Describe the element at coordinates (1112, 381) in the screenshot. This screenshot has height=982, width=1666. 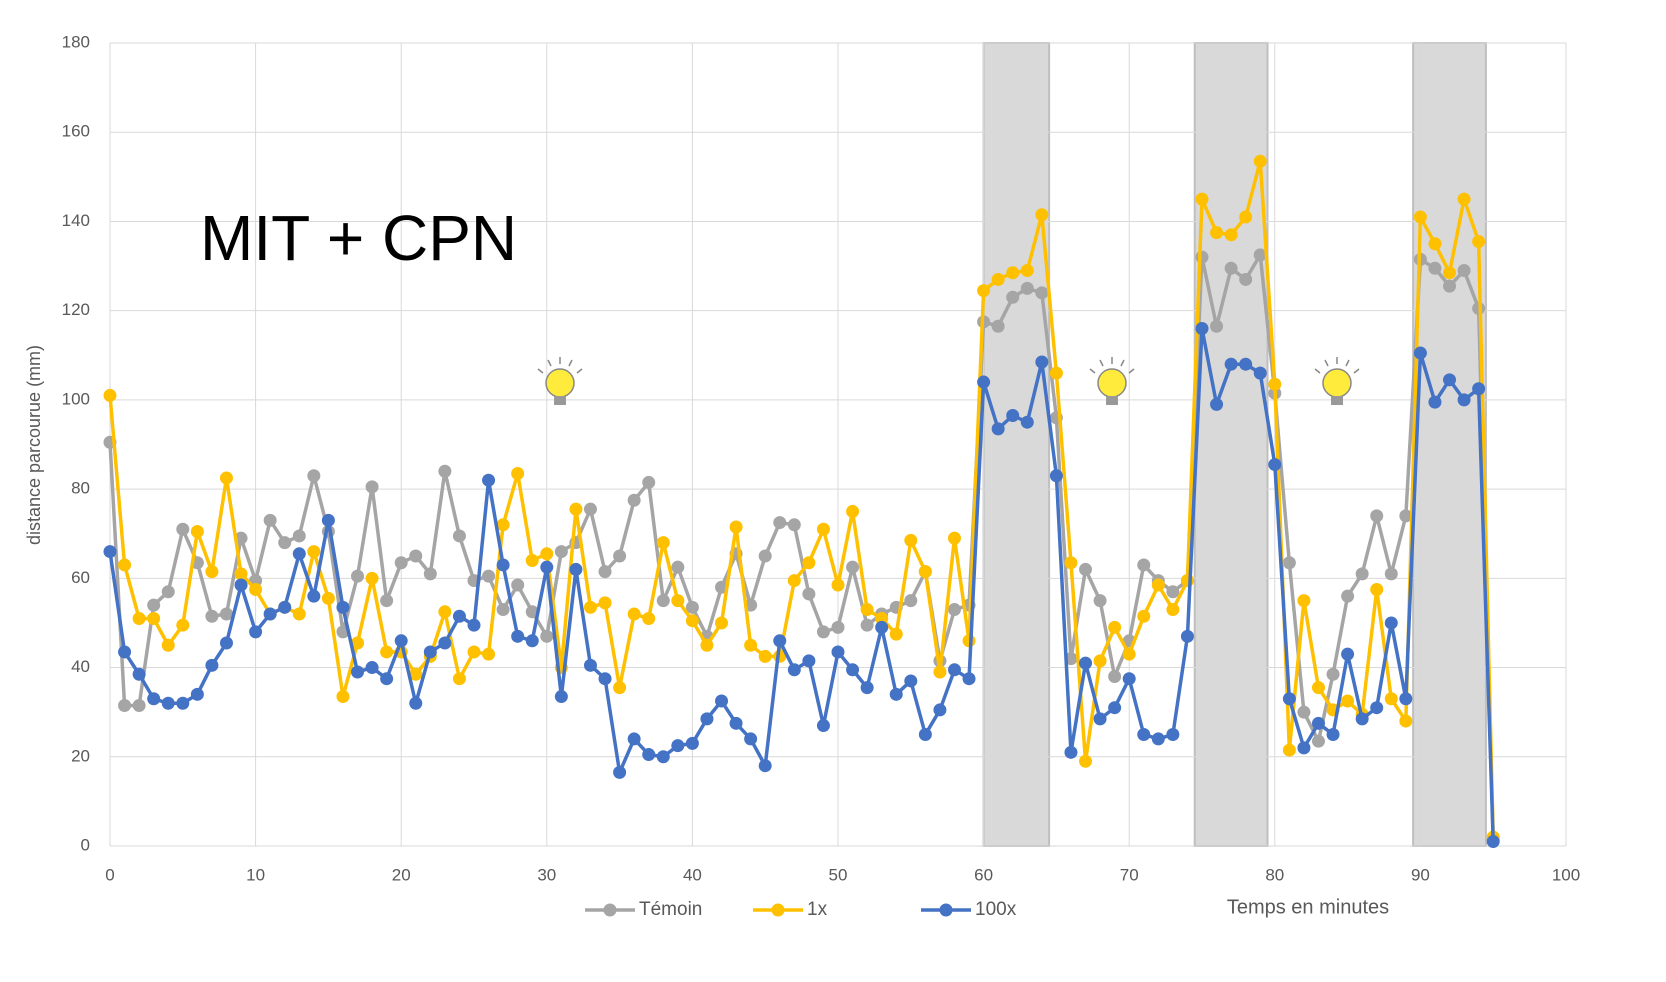
I see `lightbulb-icon` at that location.